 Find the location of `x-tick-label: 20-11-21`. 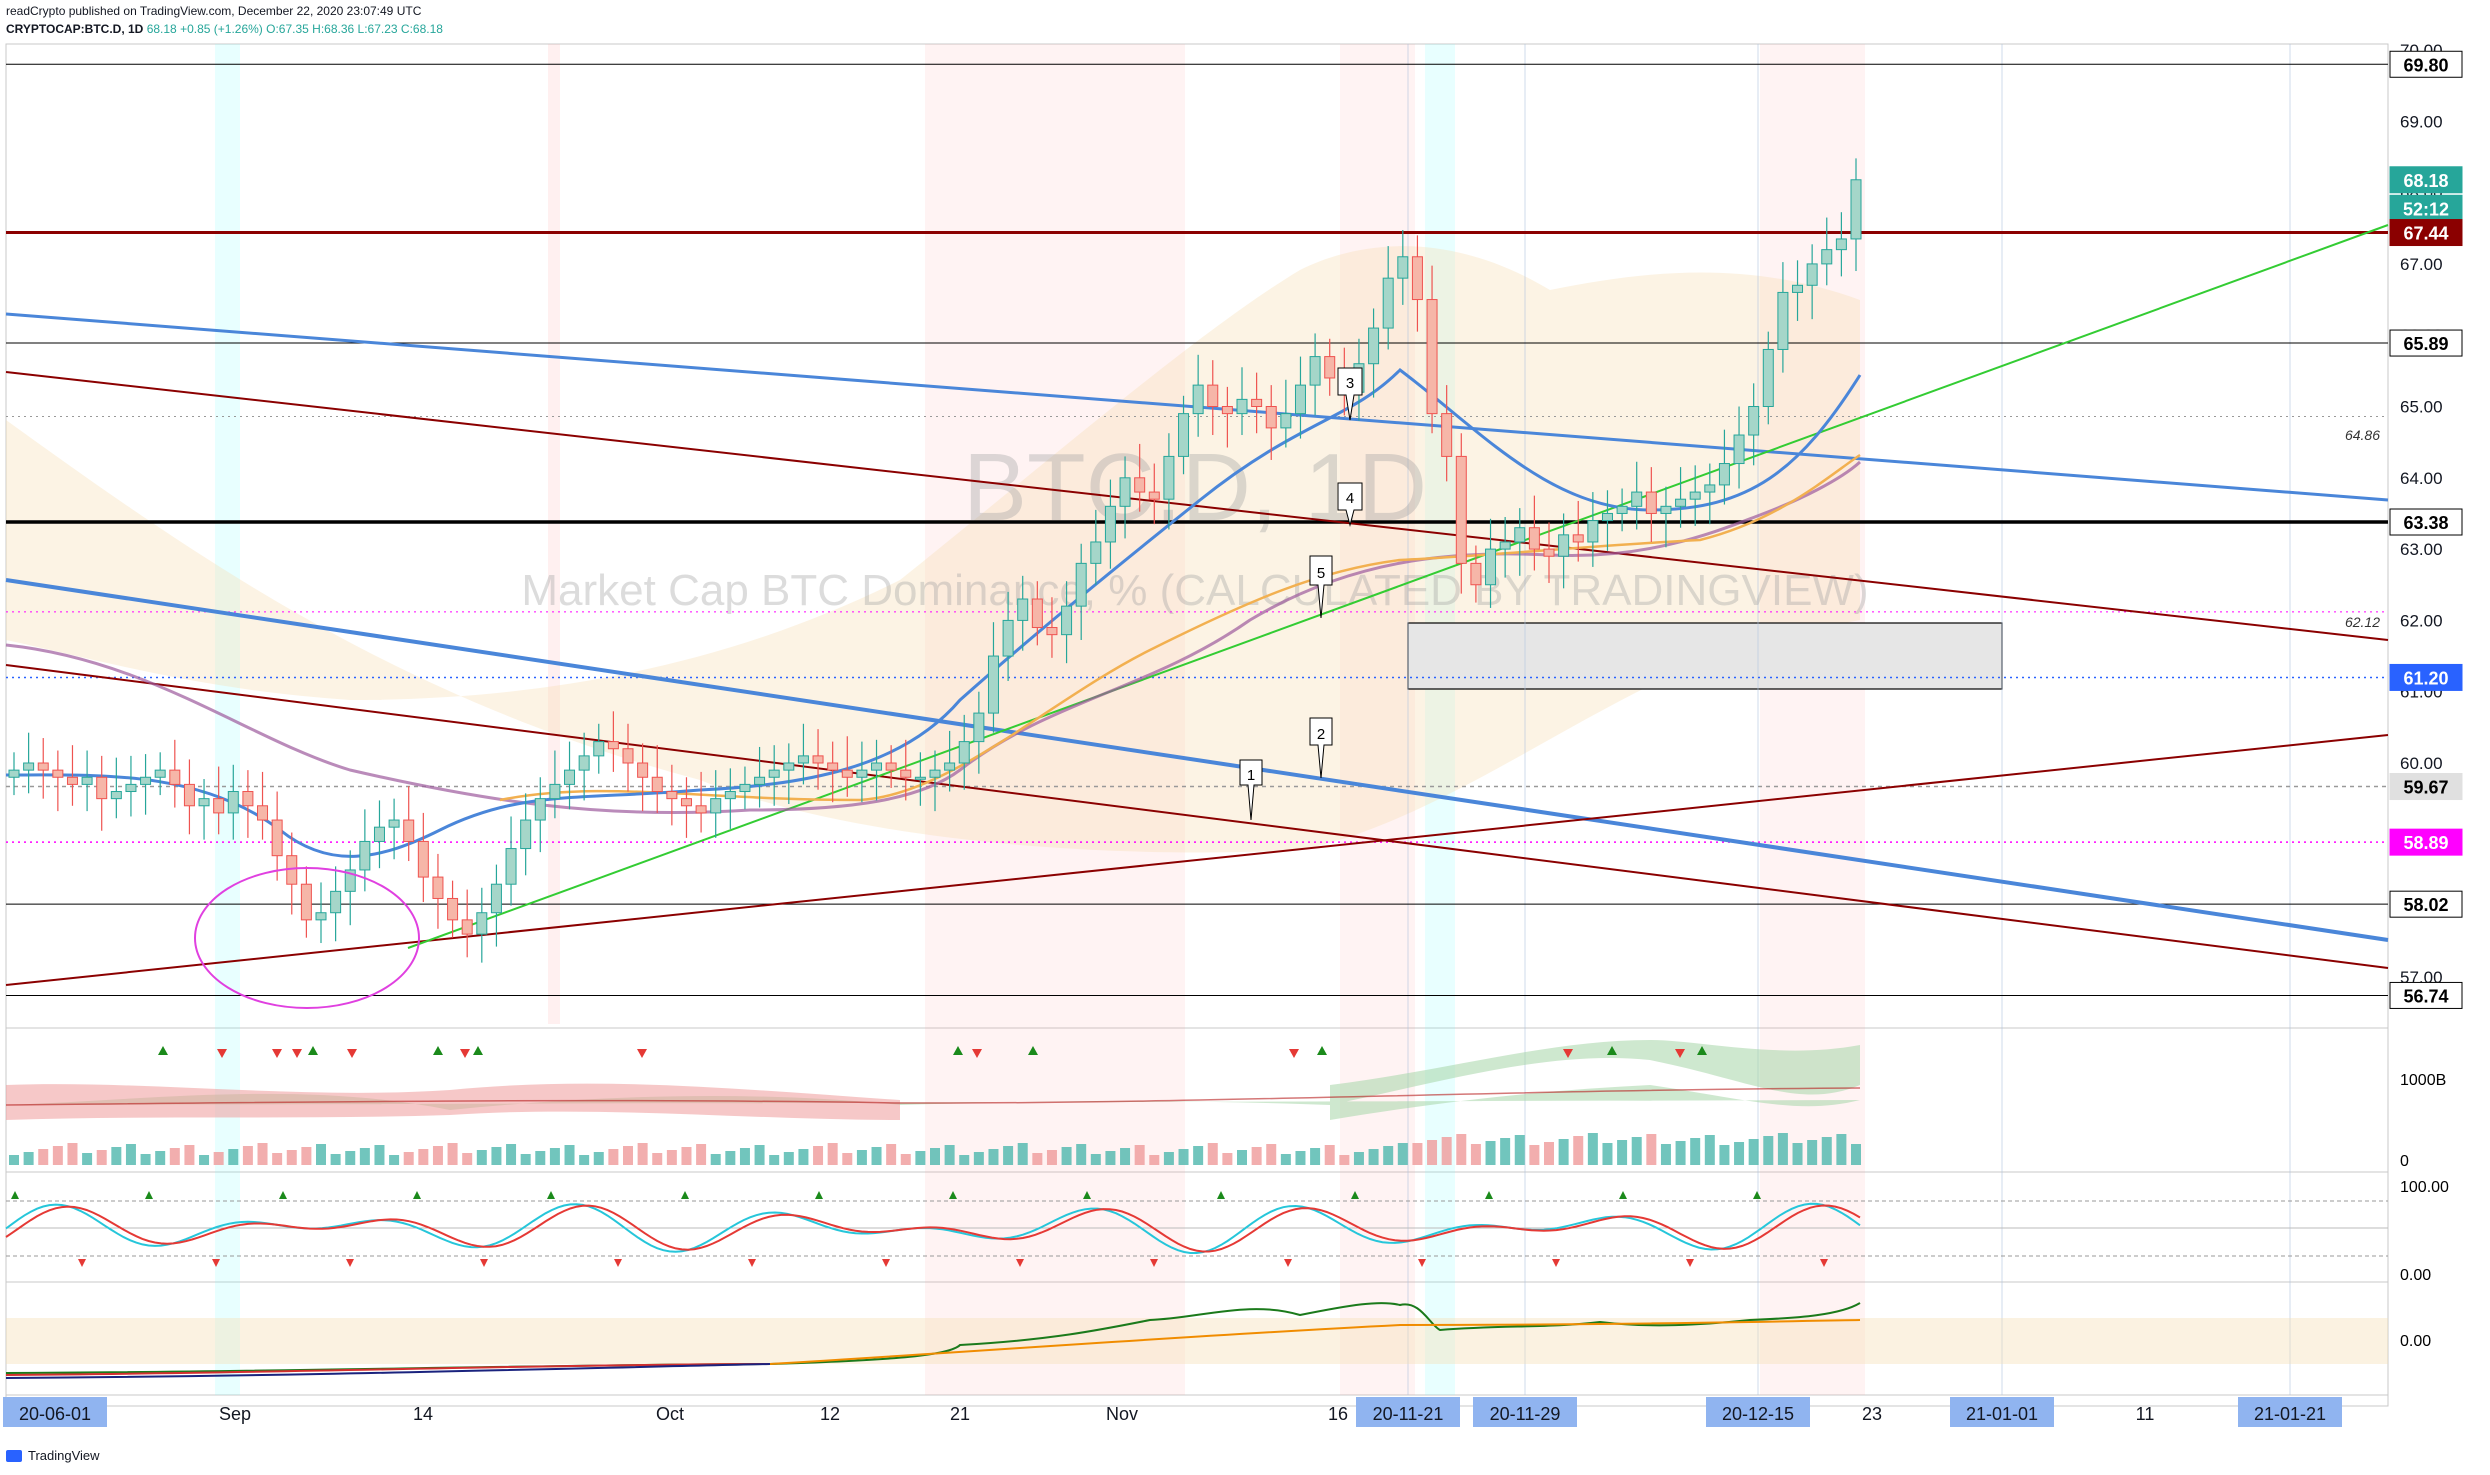

x-tick-label: 20-11-21 is located at coordinates (1408, 1412).